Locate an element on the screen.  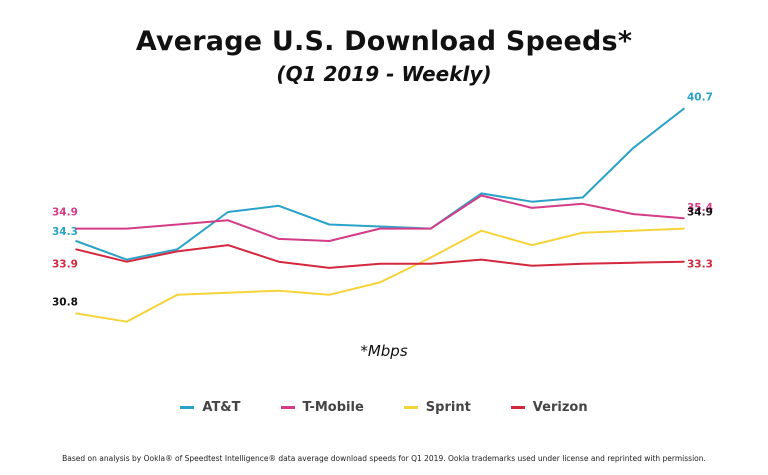
legend-label-verizon: Verizon is located at coordinates (560, 407).